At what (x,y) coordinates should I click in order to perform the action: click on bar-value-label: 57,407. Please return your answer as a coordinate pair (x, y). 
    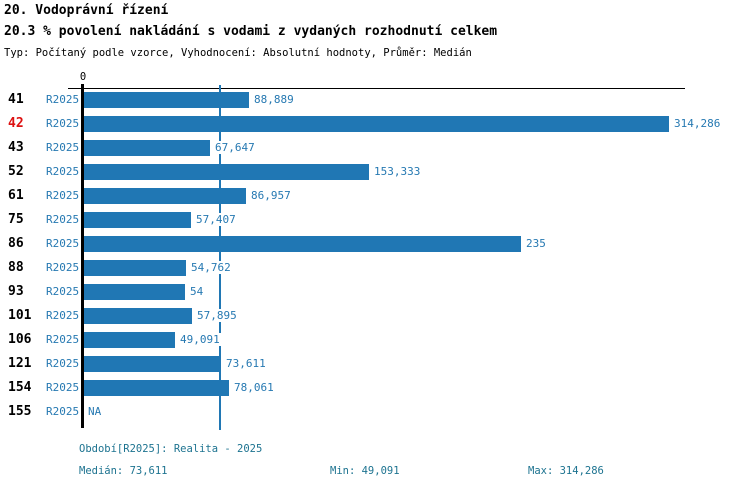
    Looking at the image, I should click on (216, 219).